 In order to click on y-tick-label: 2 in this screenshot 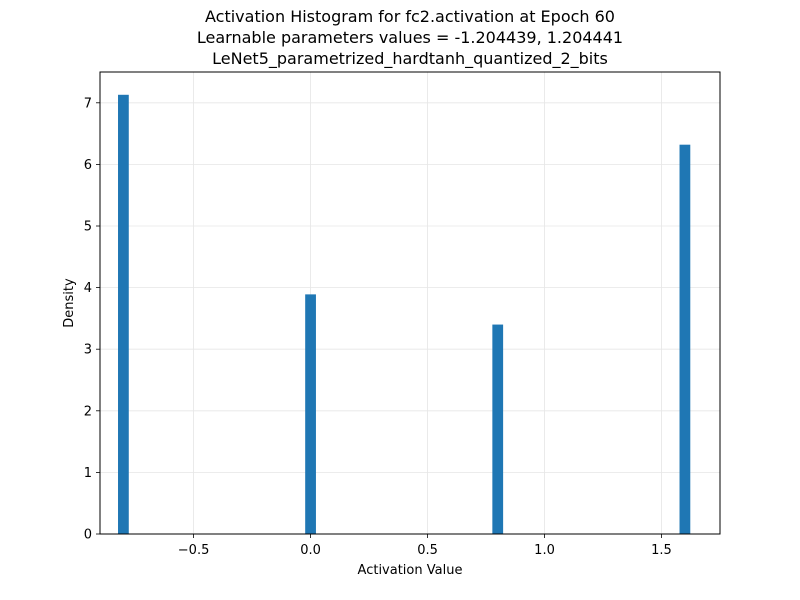, I will do `click(88, 411)`.